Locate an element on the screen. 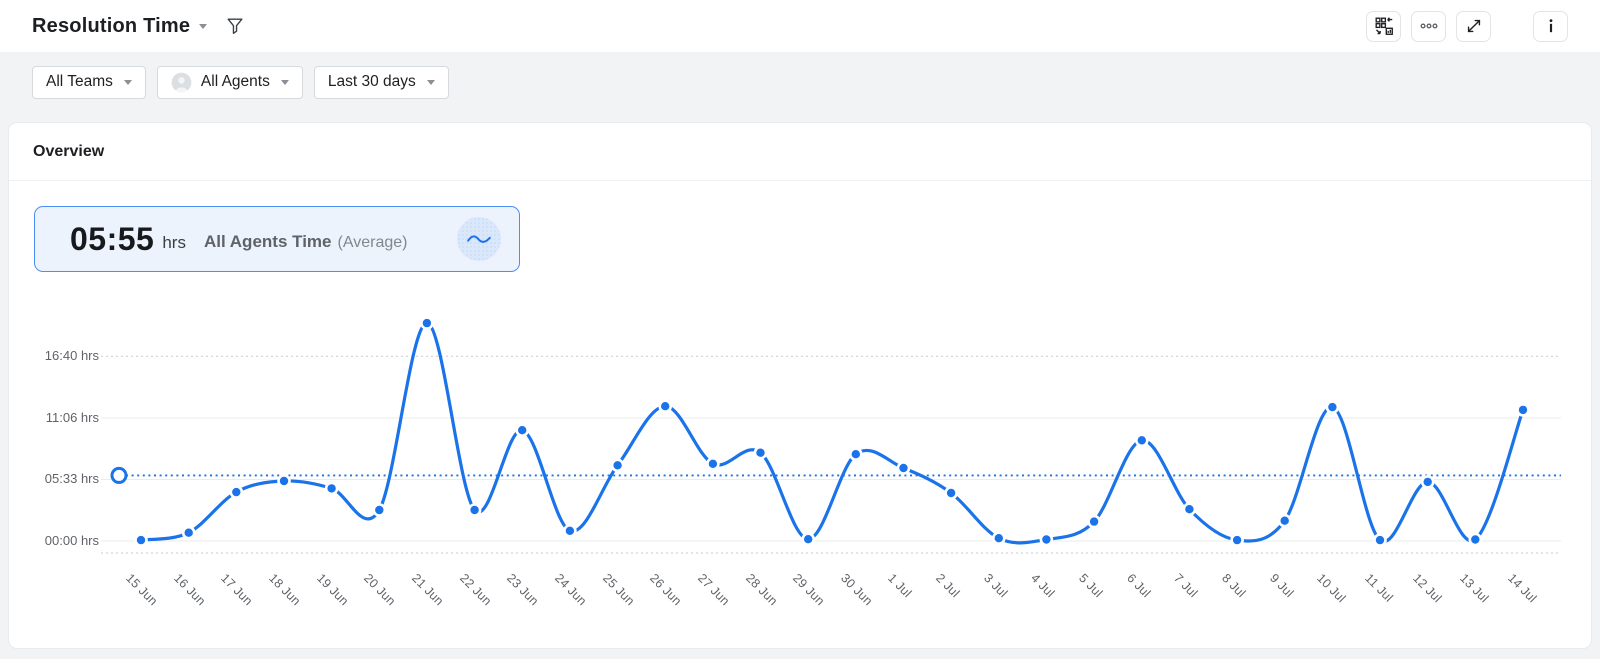  expand-icon is located at coordinates (1473, 26).